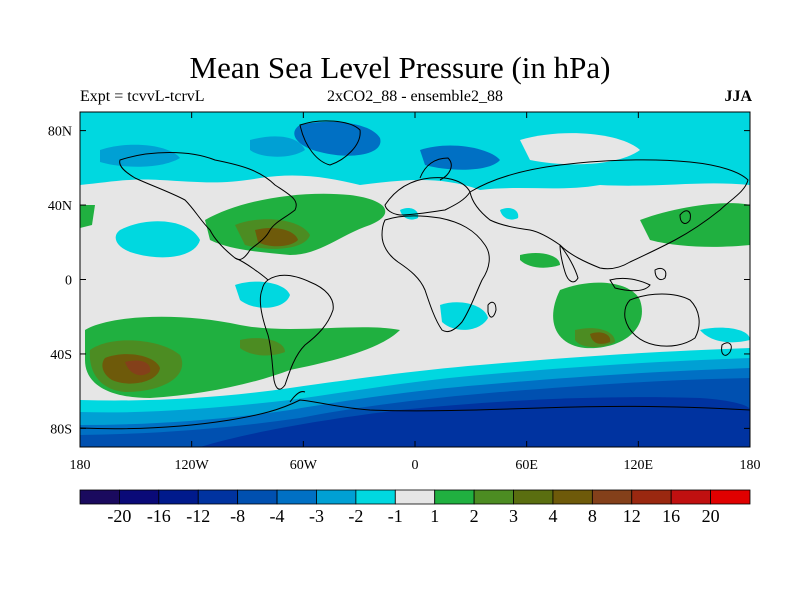 This screenshot has height=600, width=800. What do you see at coordinates (119, 516) in the screenshot?
I see `colorbar-label: -20` at bounding box center [119, 516].